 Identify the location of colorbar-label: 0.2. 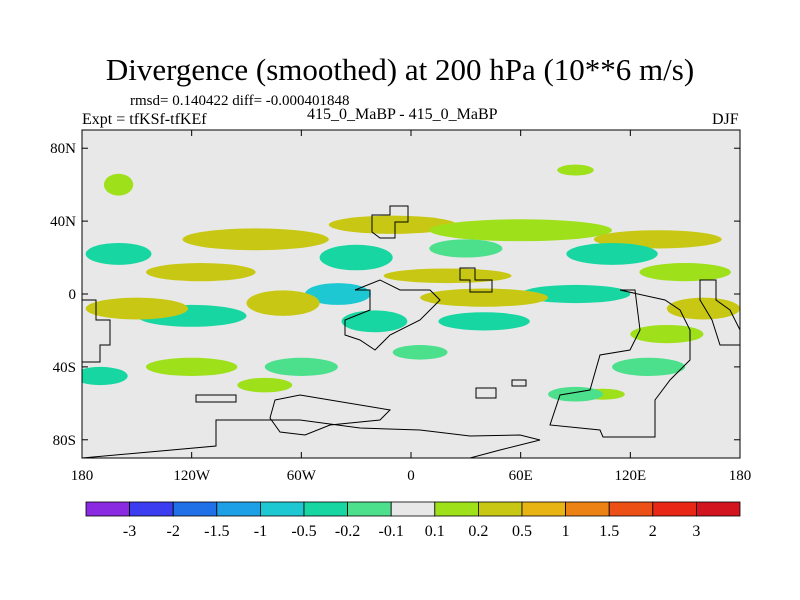
(478, 531).